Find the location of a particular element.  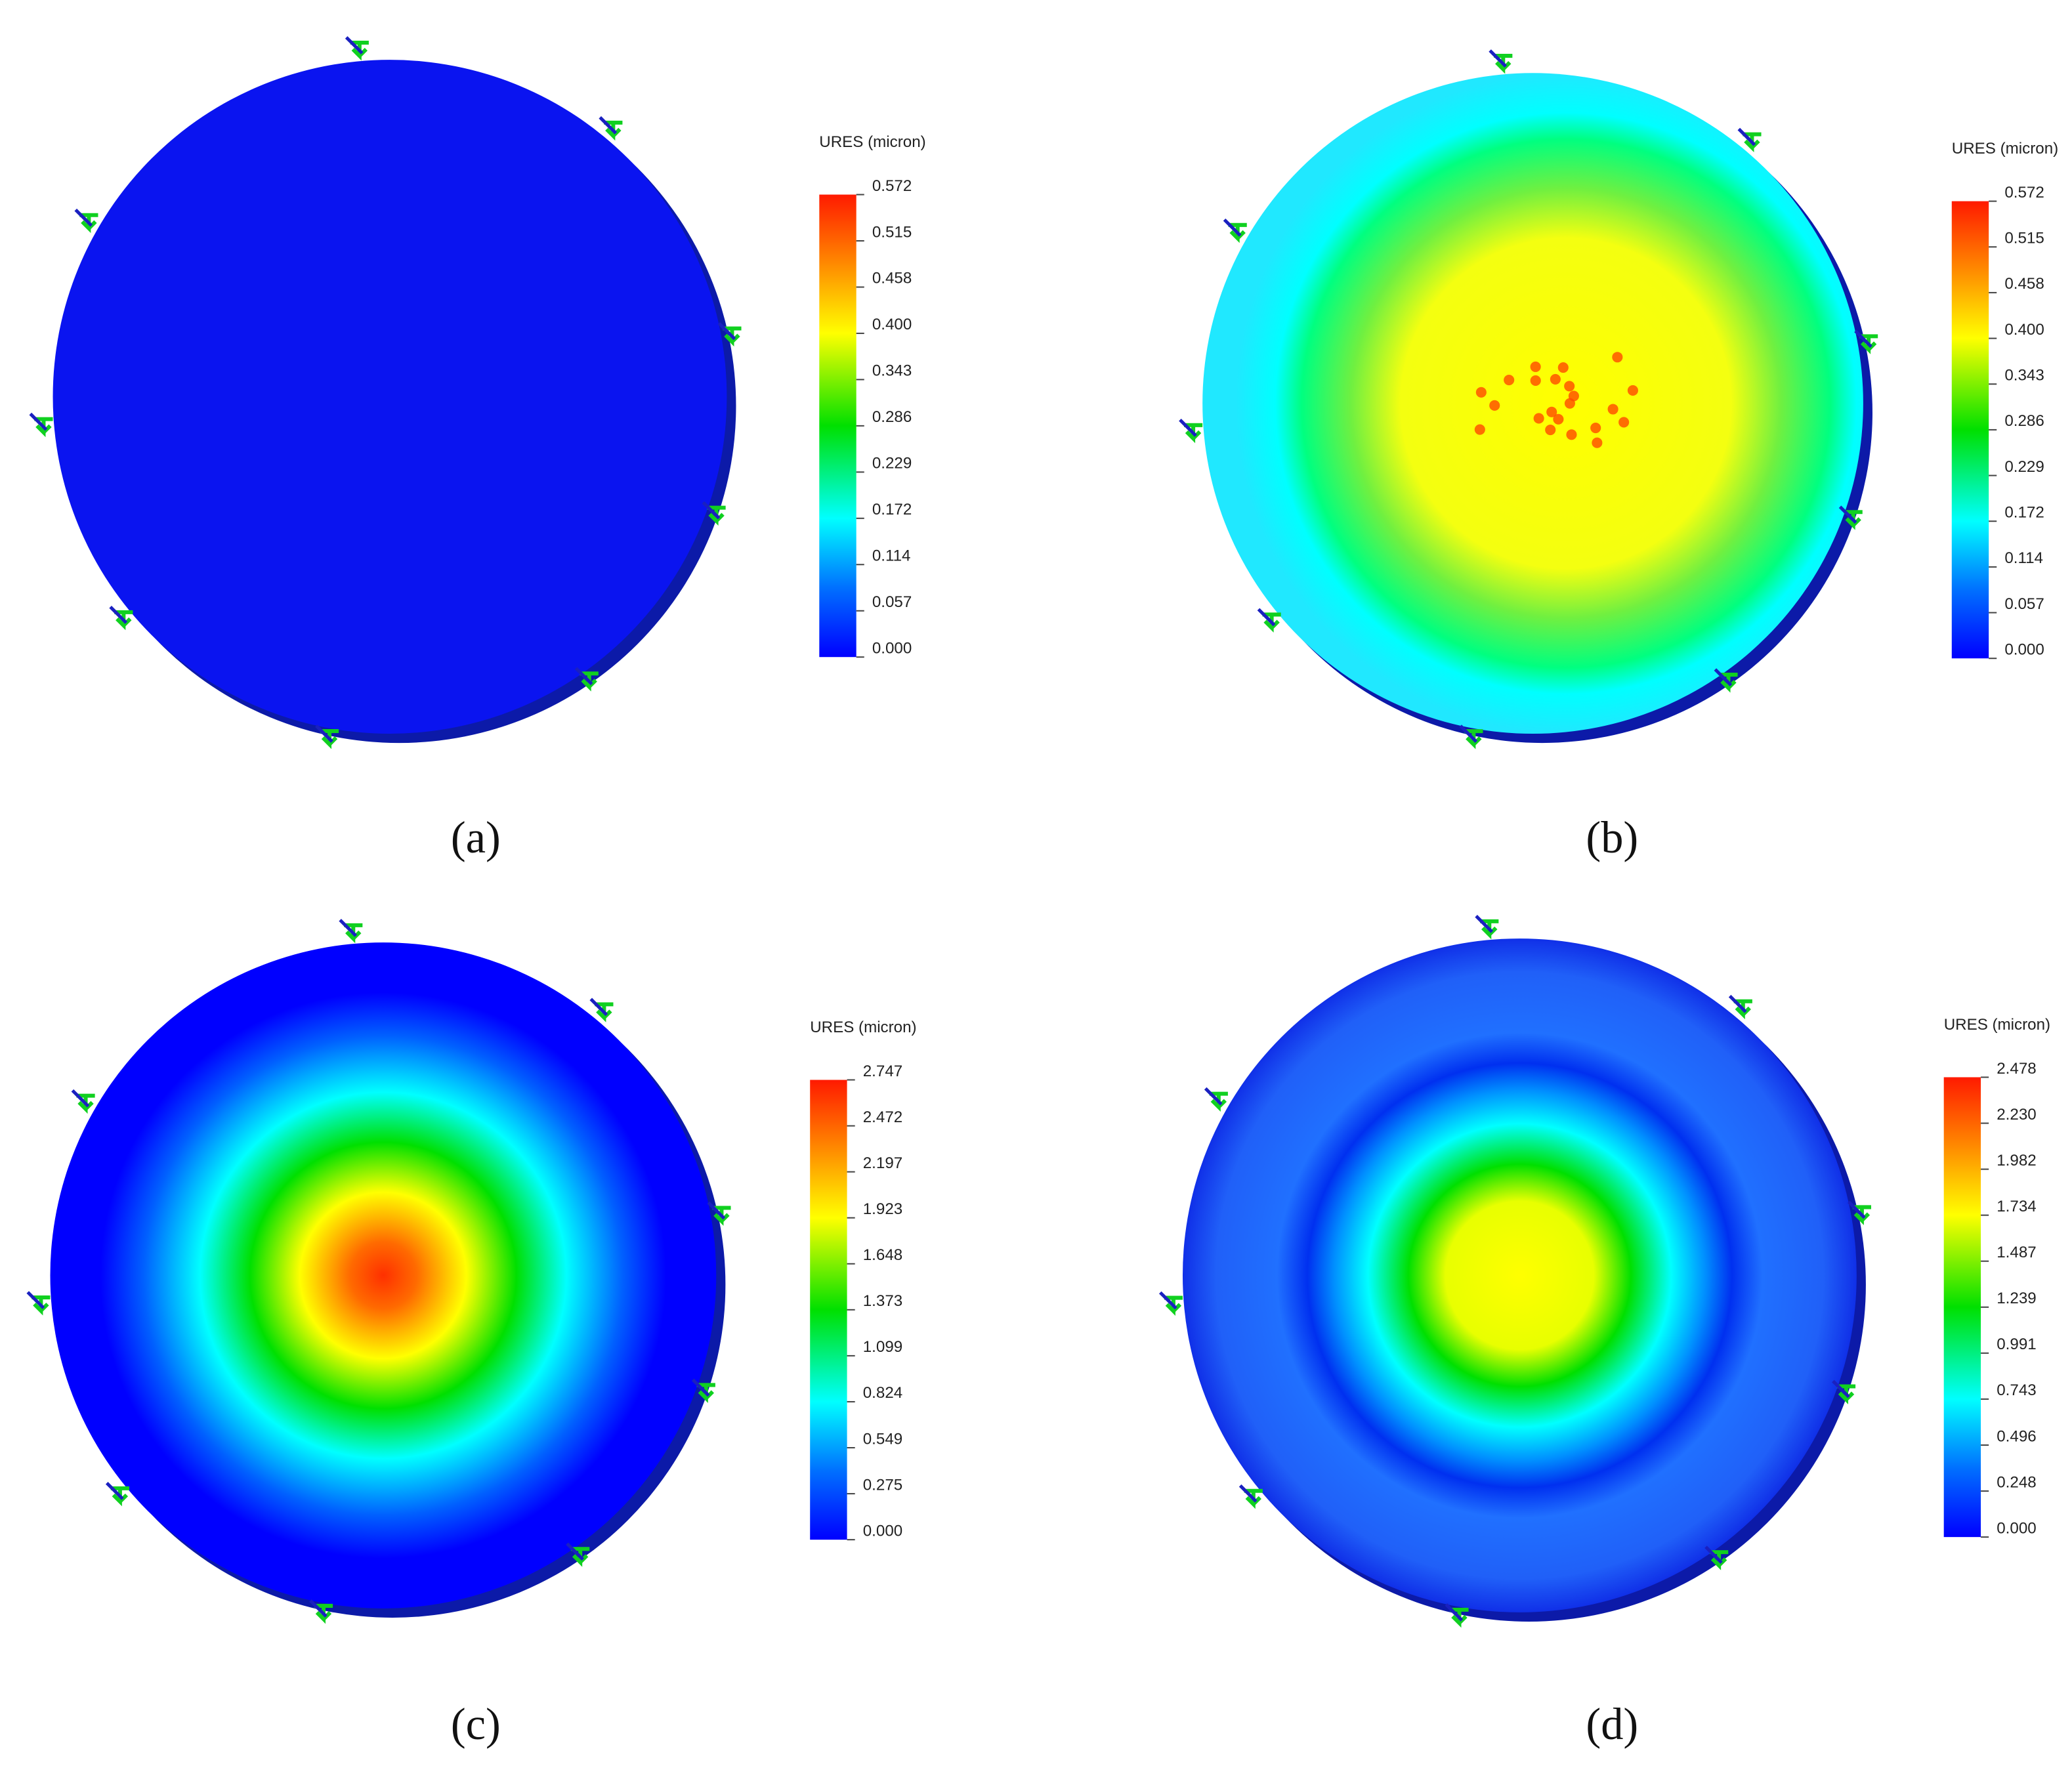

colorbar-tick-label: 0.991 is located at coordinates (2017, 1344).